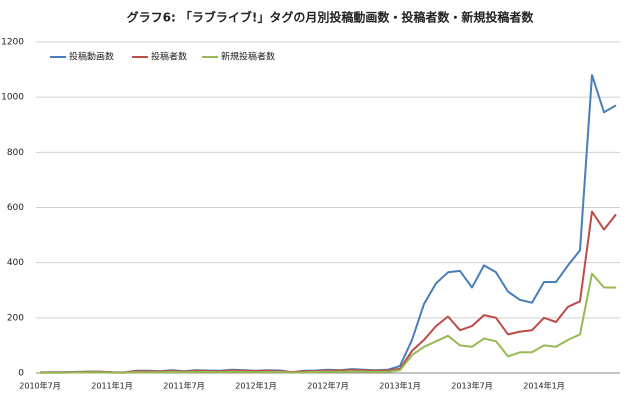  I want to click on x-tick-label: 2013年7月, so click(471, 386).